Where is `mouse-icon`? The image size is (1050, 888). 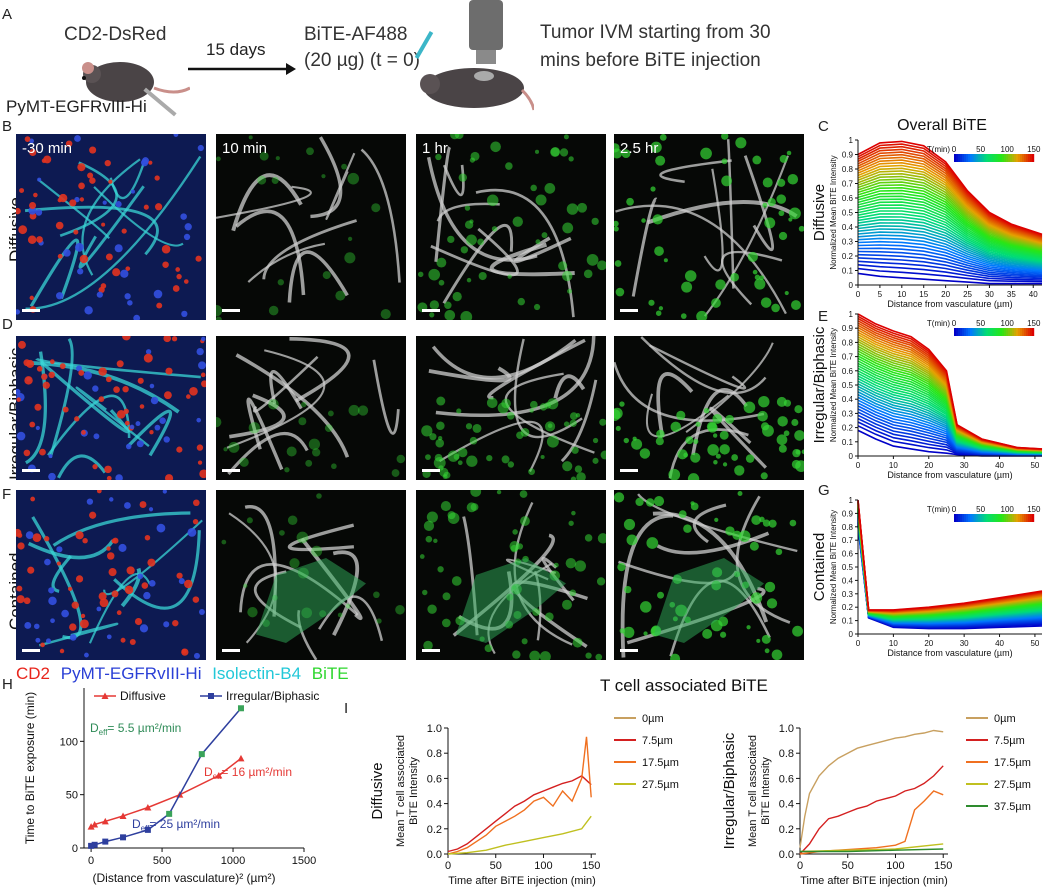 mouse-icon is located at coordinates (136, 89).